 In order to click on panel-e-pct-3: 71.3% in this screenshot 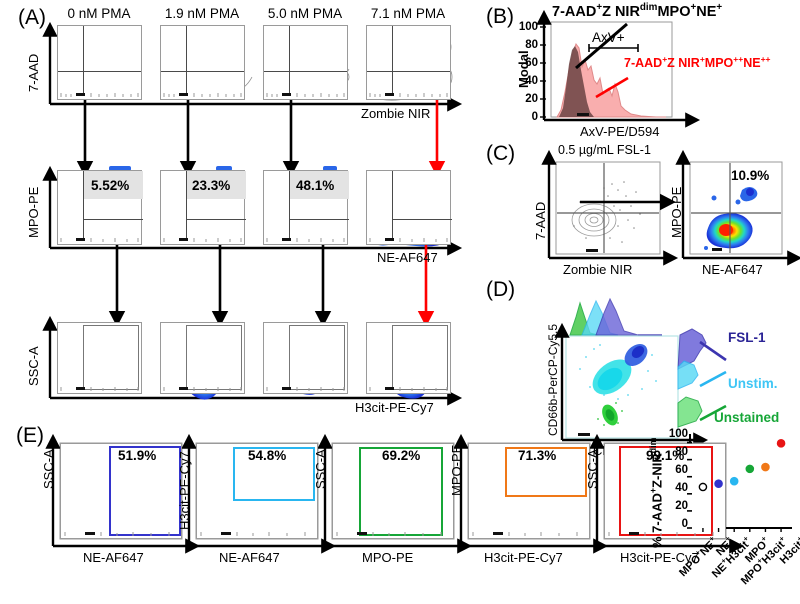, I will do `click(537, 455)`.